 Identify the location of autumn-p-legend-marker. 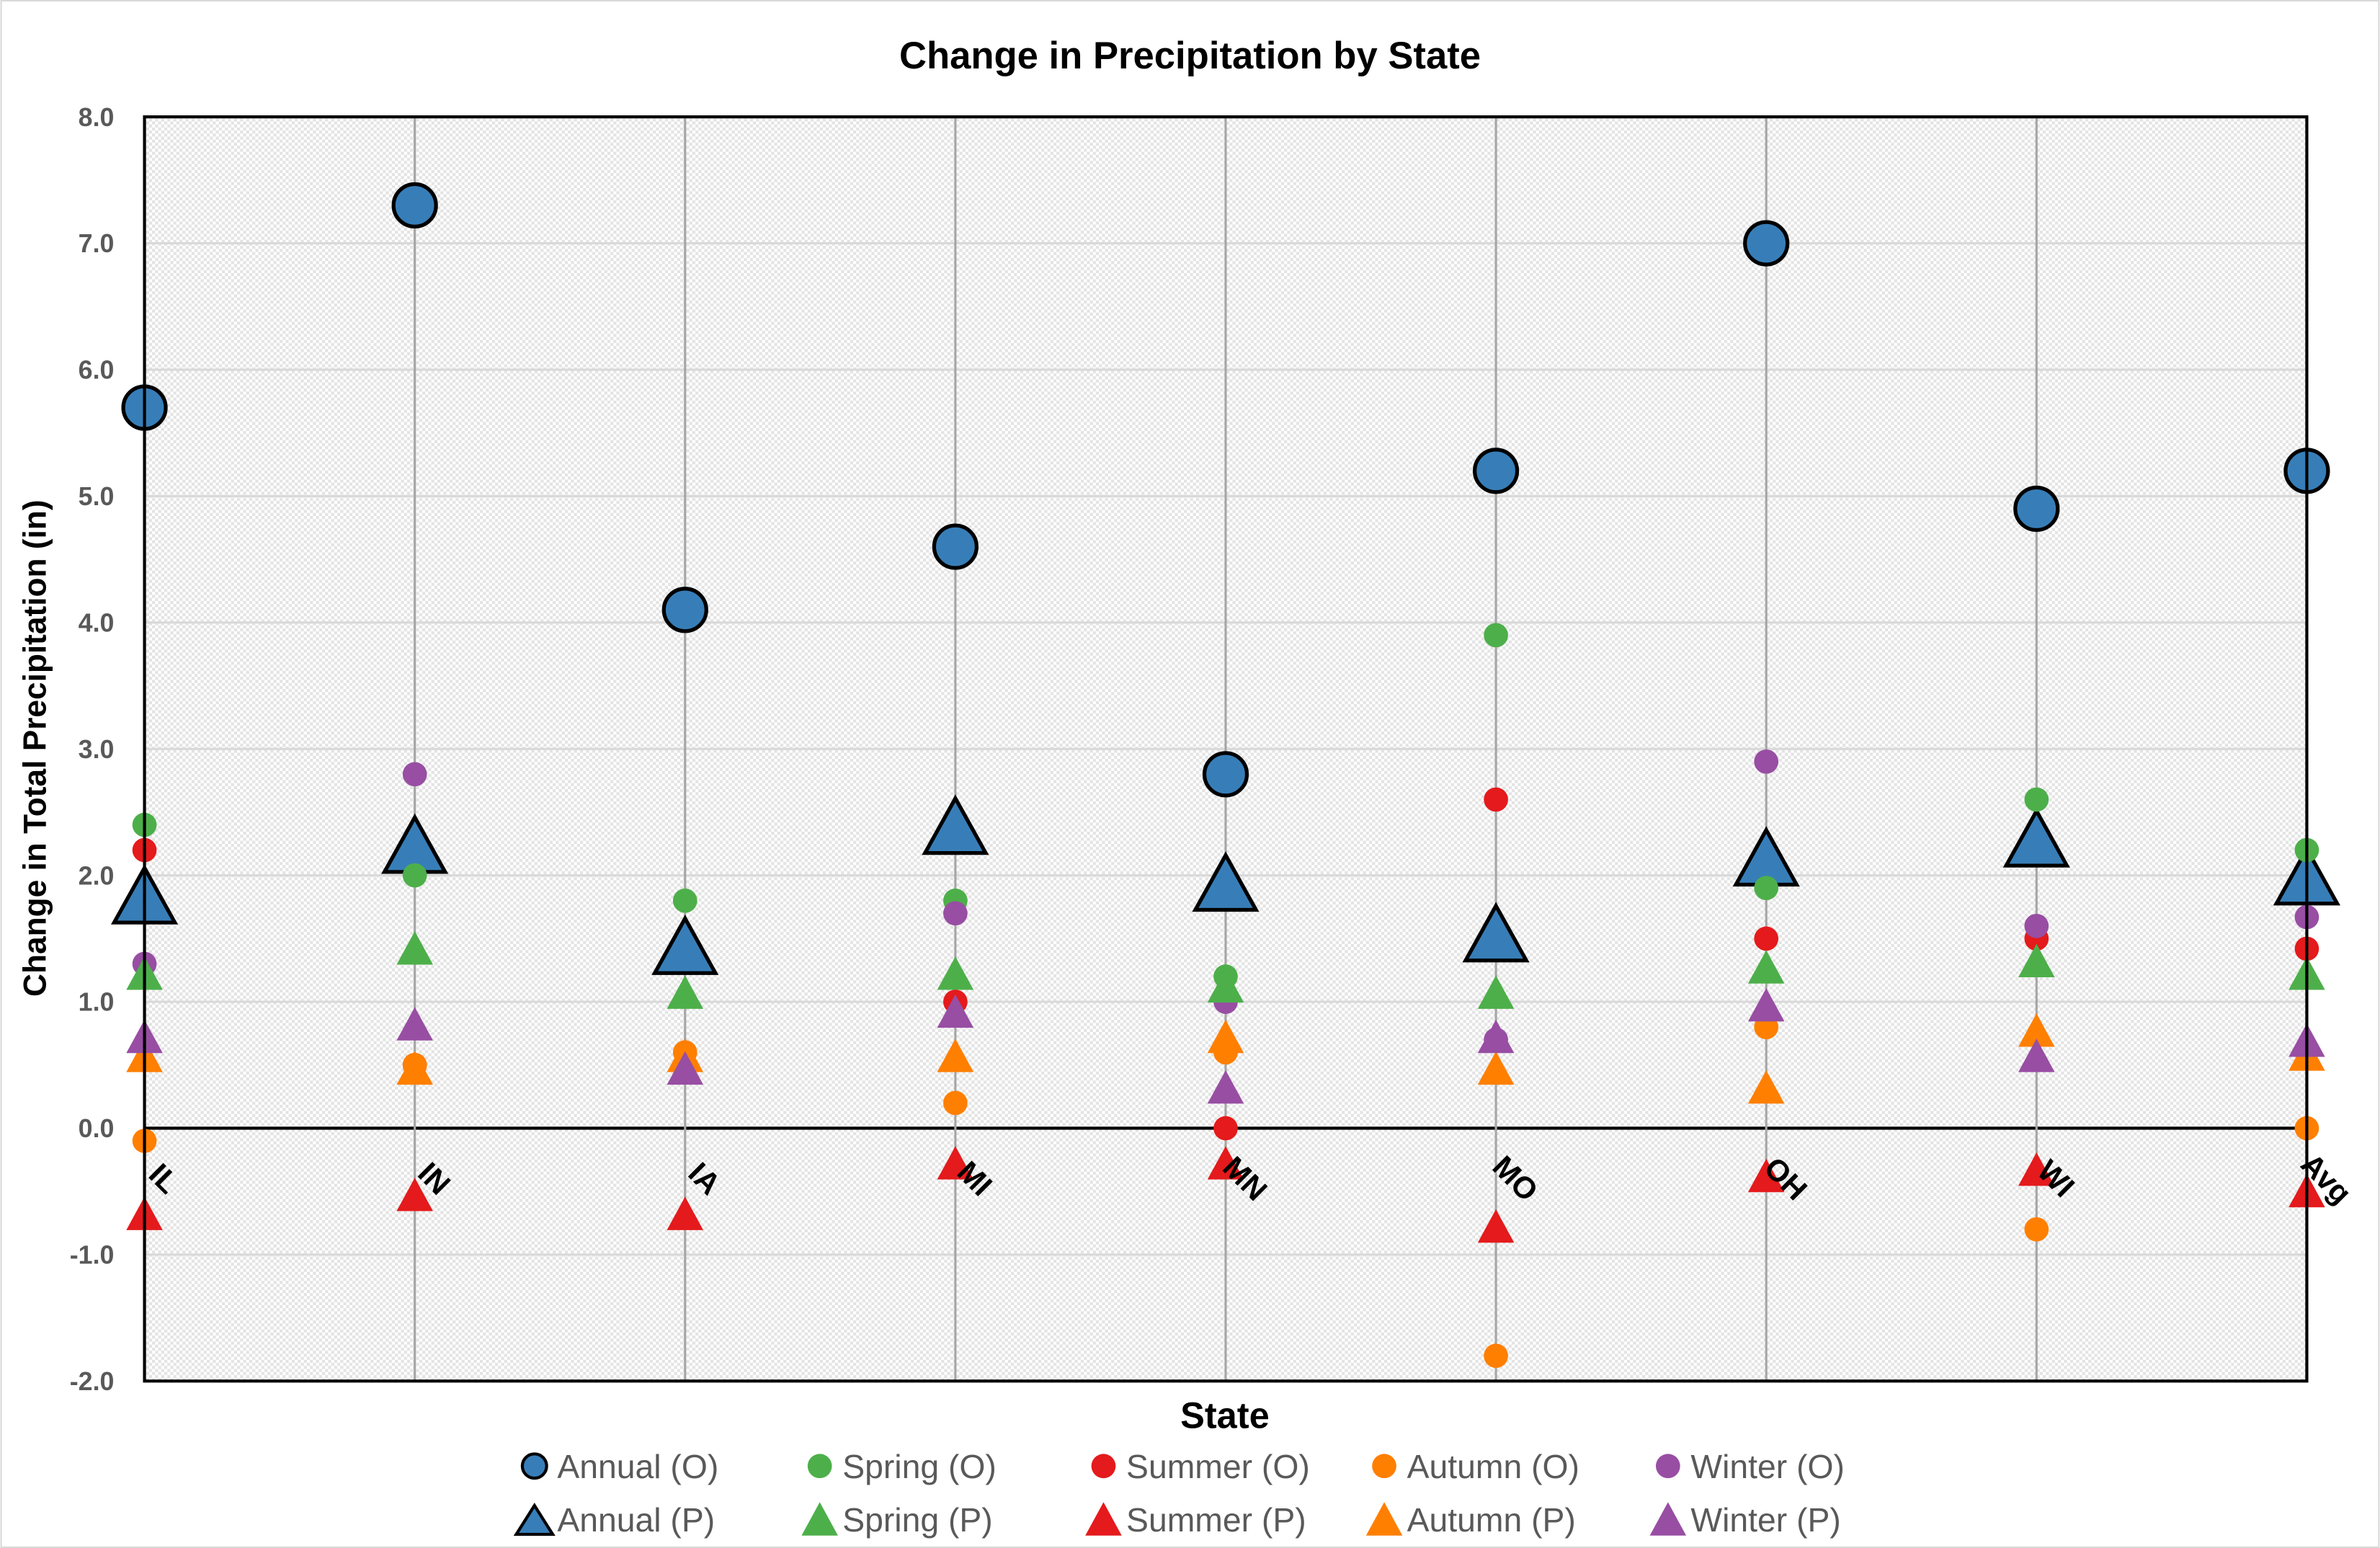
(1384, 1519).